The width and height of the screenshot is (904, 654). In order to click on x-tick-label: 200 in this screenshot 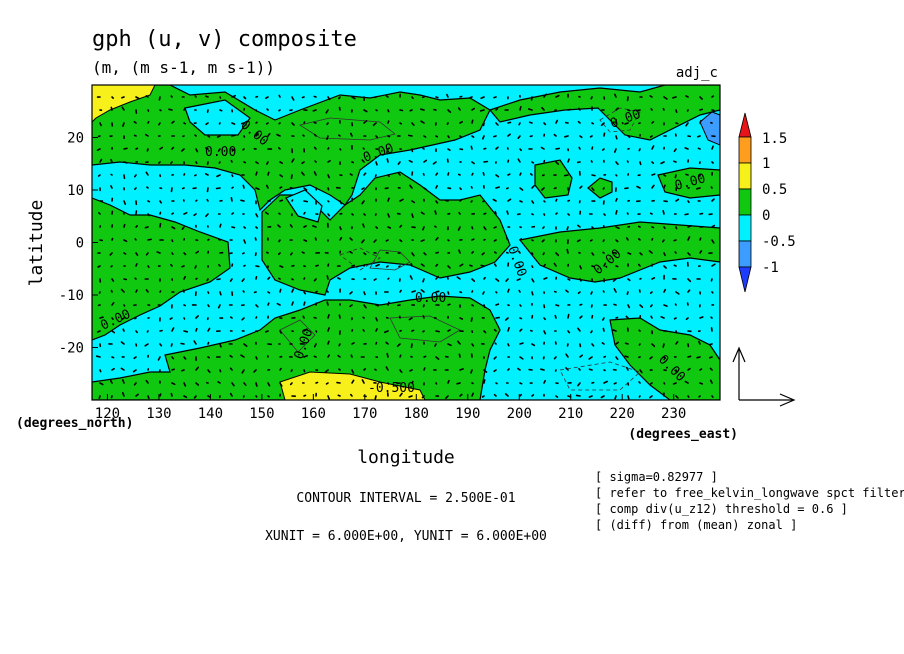, I will do `click(519, 414)`.